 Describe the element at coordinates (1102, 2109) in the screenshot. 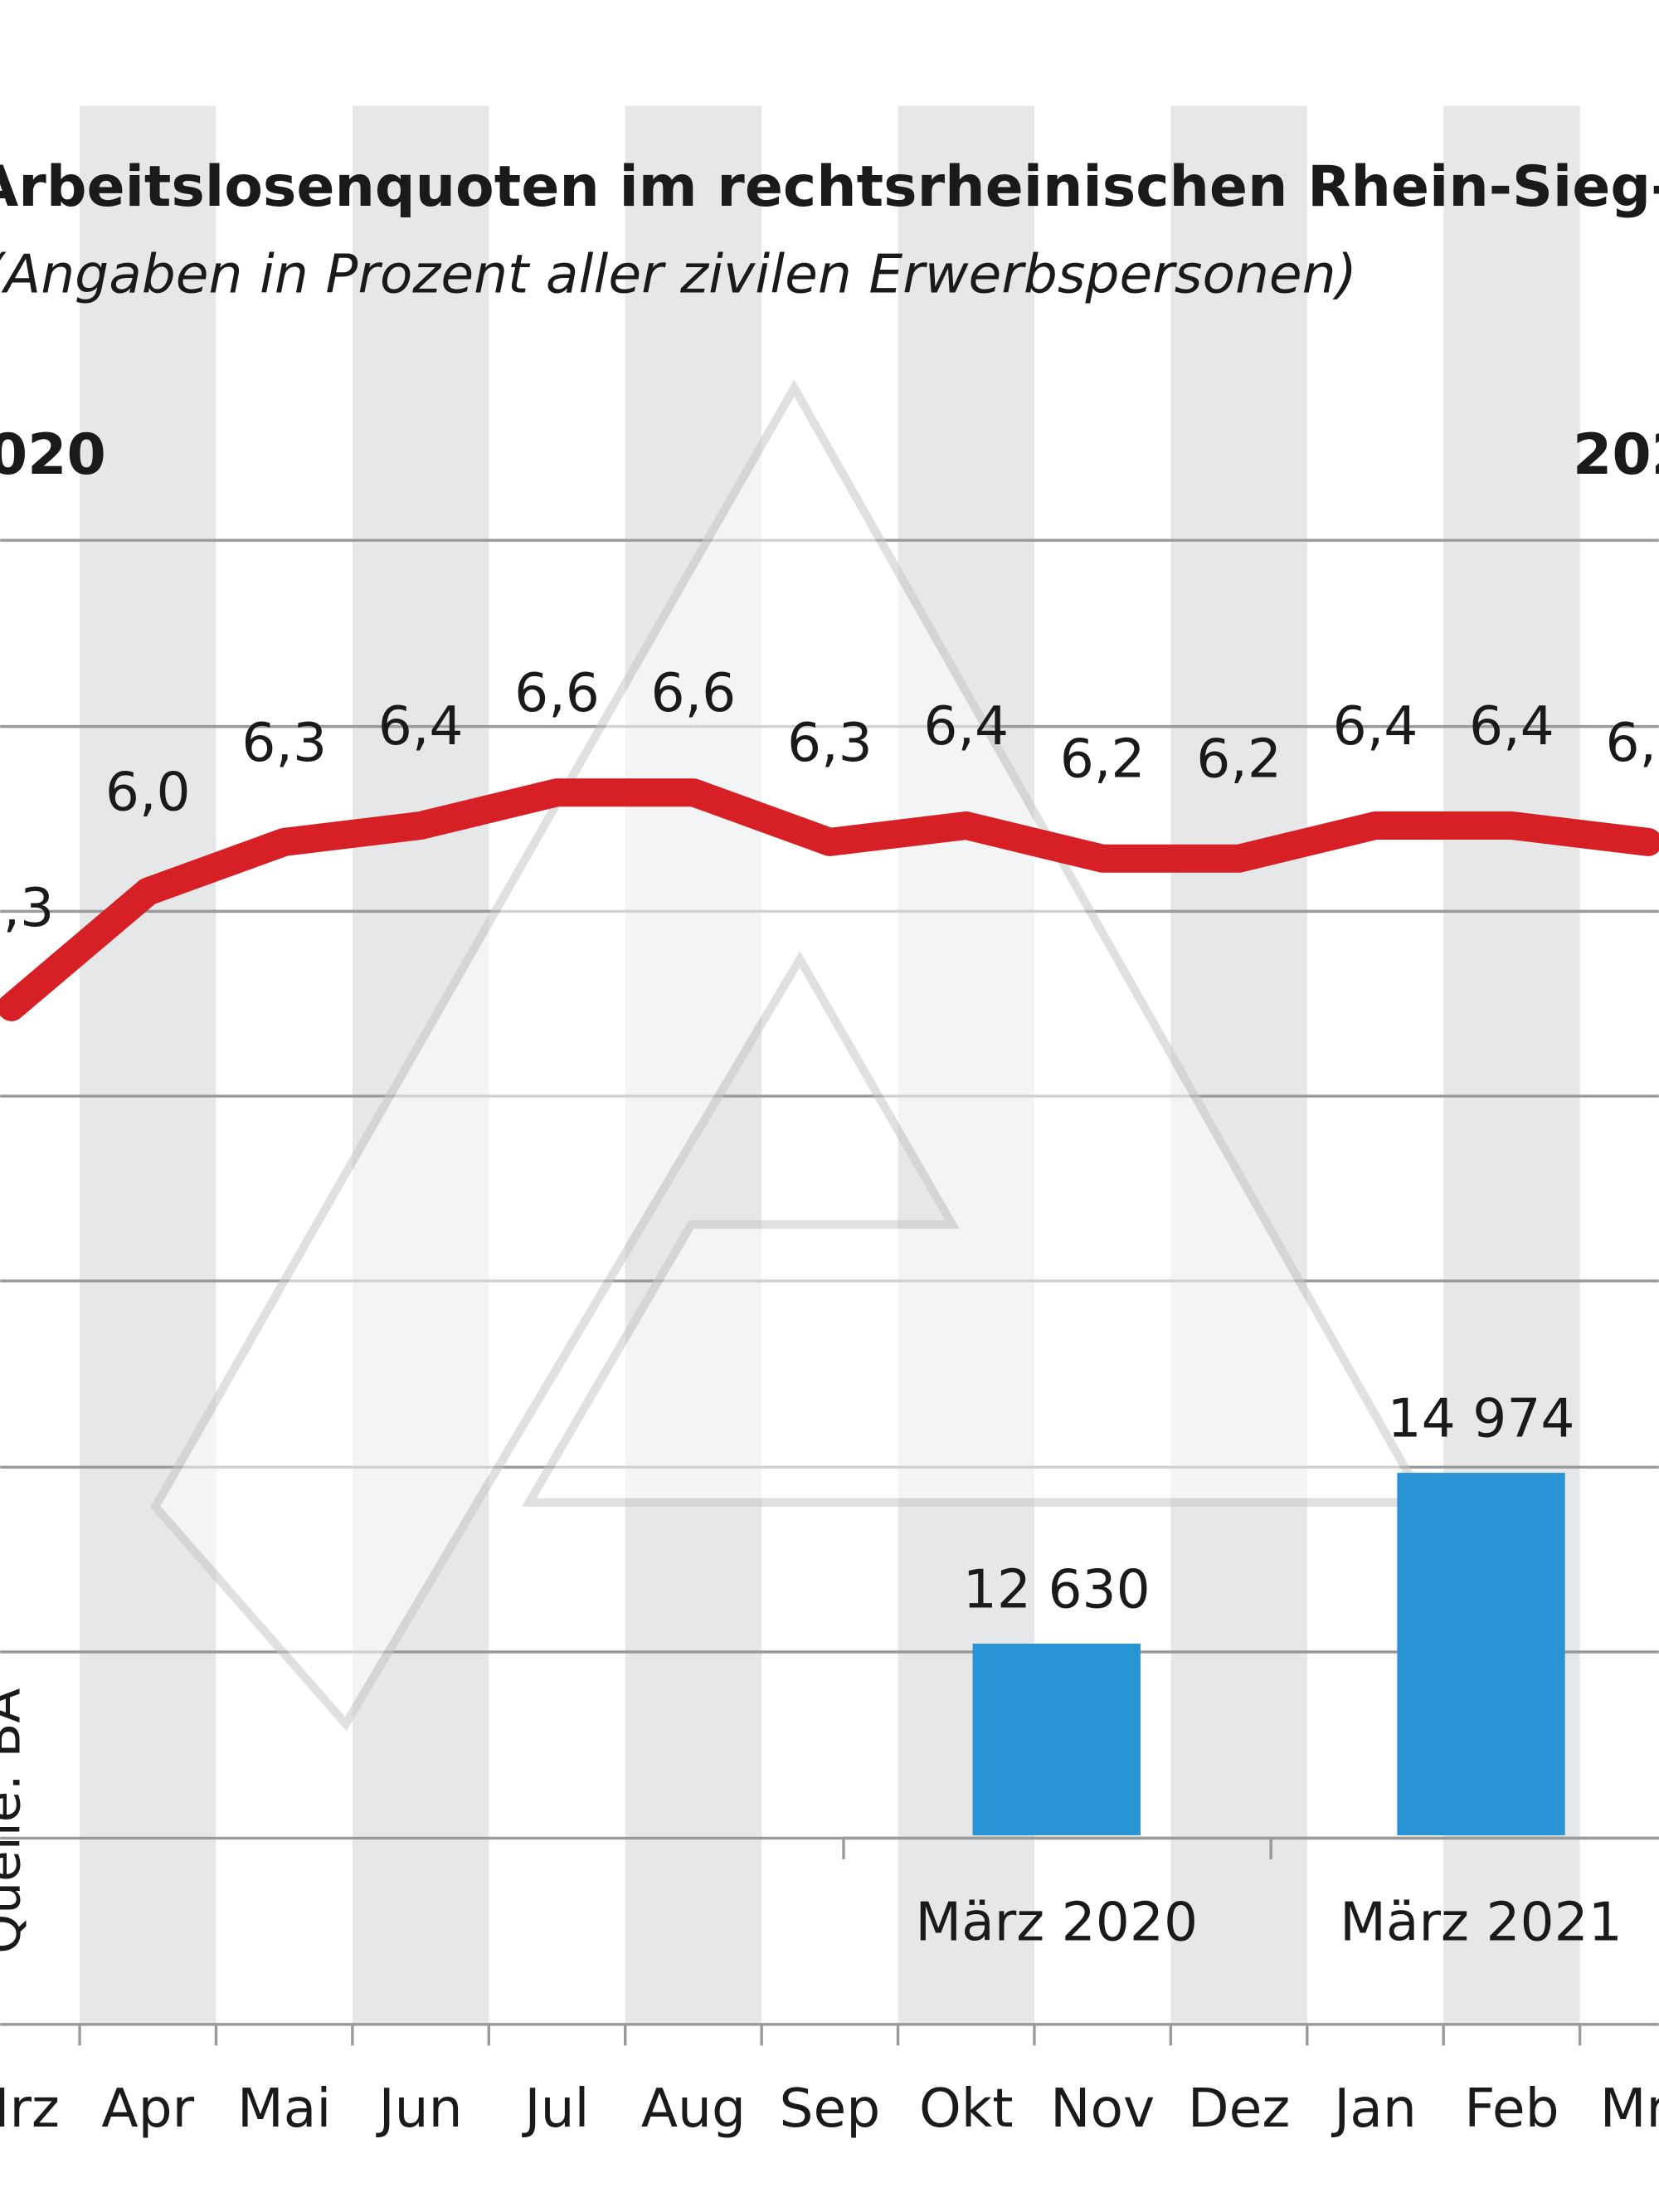

I see `x-tick-label: Nov` at that location.